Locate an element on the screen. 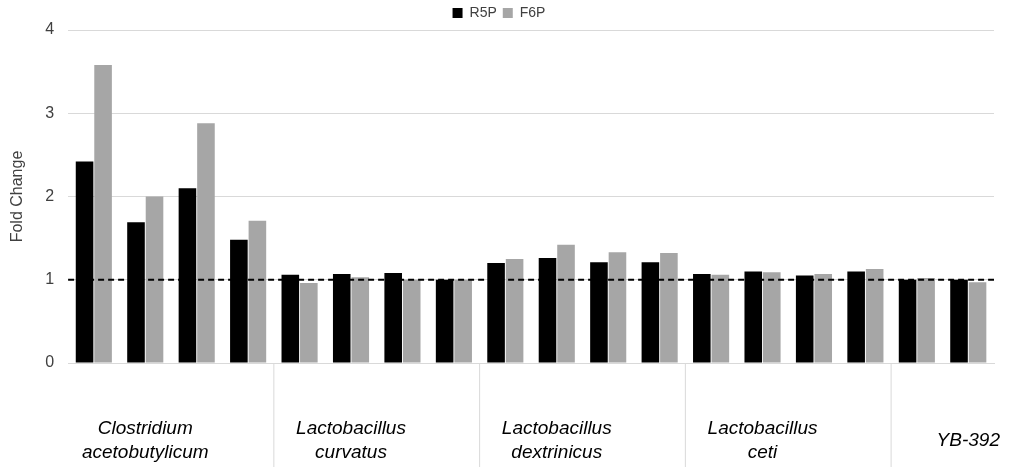  y-tick-label: 1 is located at coordinates (50, 279).